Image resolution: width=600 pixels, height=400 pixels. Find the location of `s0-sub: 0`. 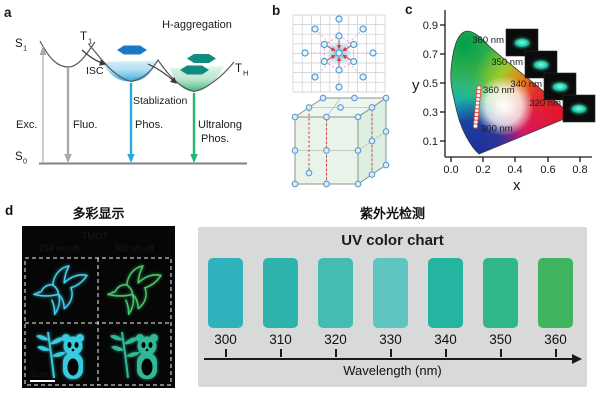

s0-sub: 0 is located at coordinates (25, 161).